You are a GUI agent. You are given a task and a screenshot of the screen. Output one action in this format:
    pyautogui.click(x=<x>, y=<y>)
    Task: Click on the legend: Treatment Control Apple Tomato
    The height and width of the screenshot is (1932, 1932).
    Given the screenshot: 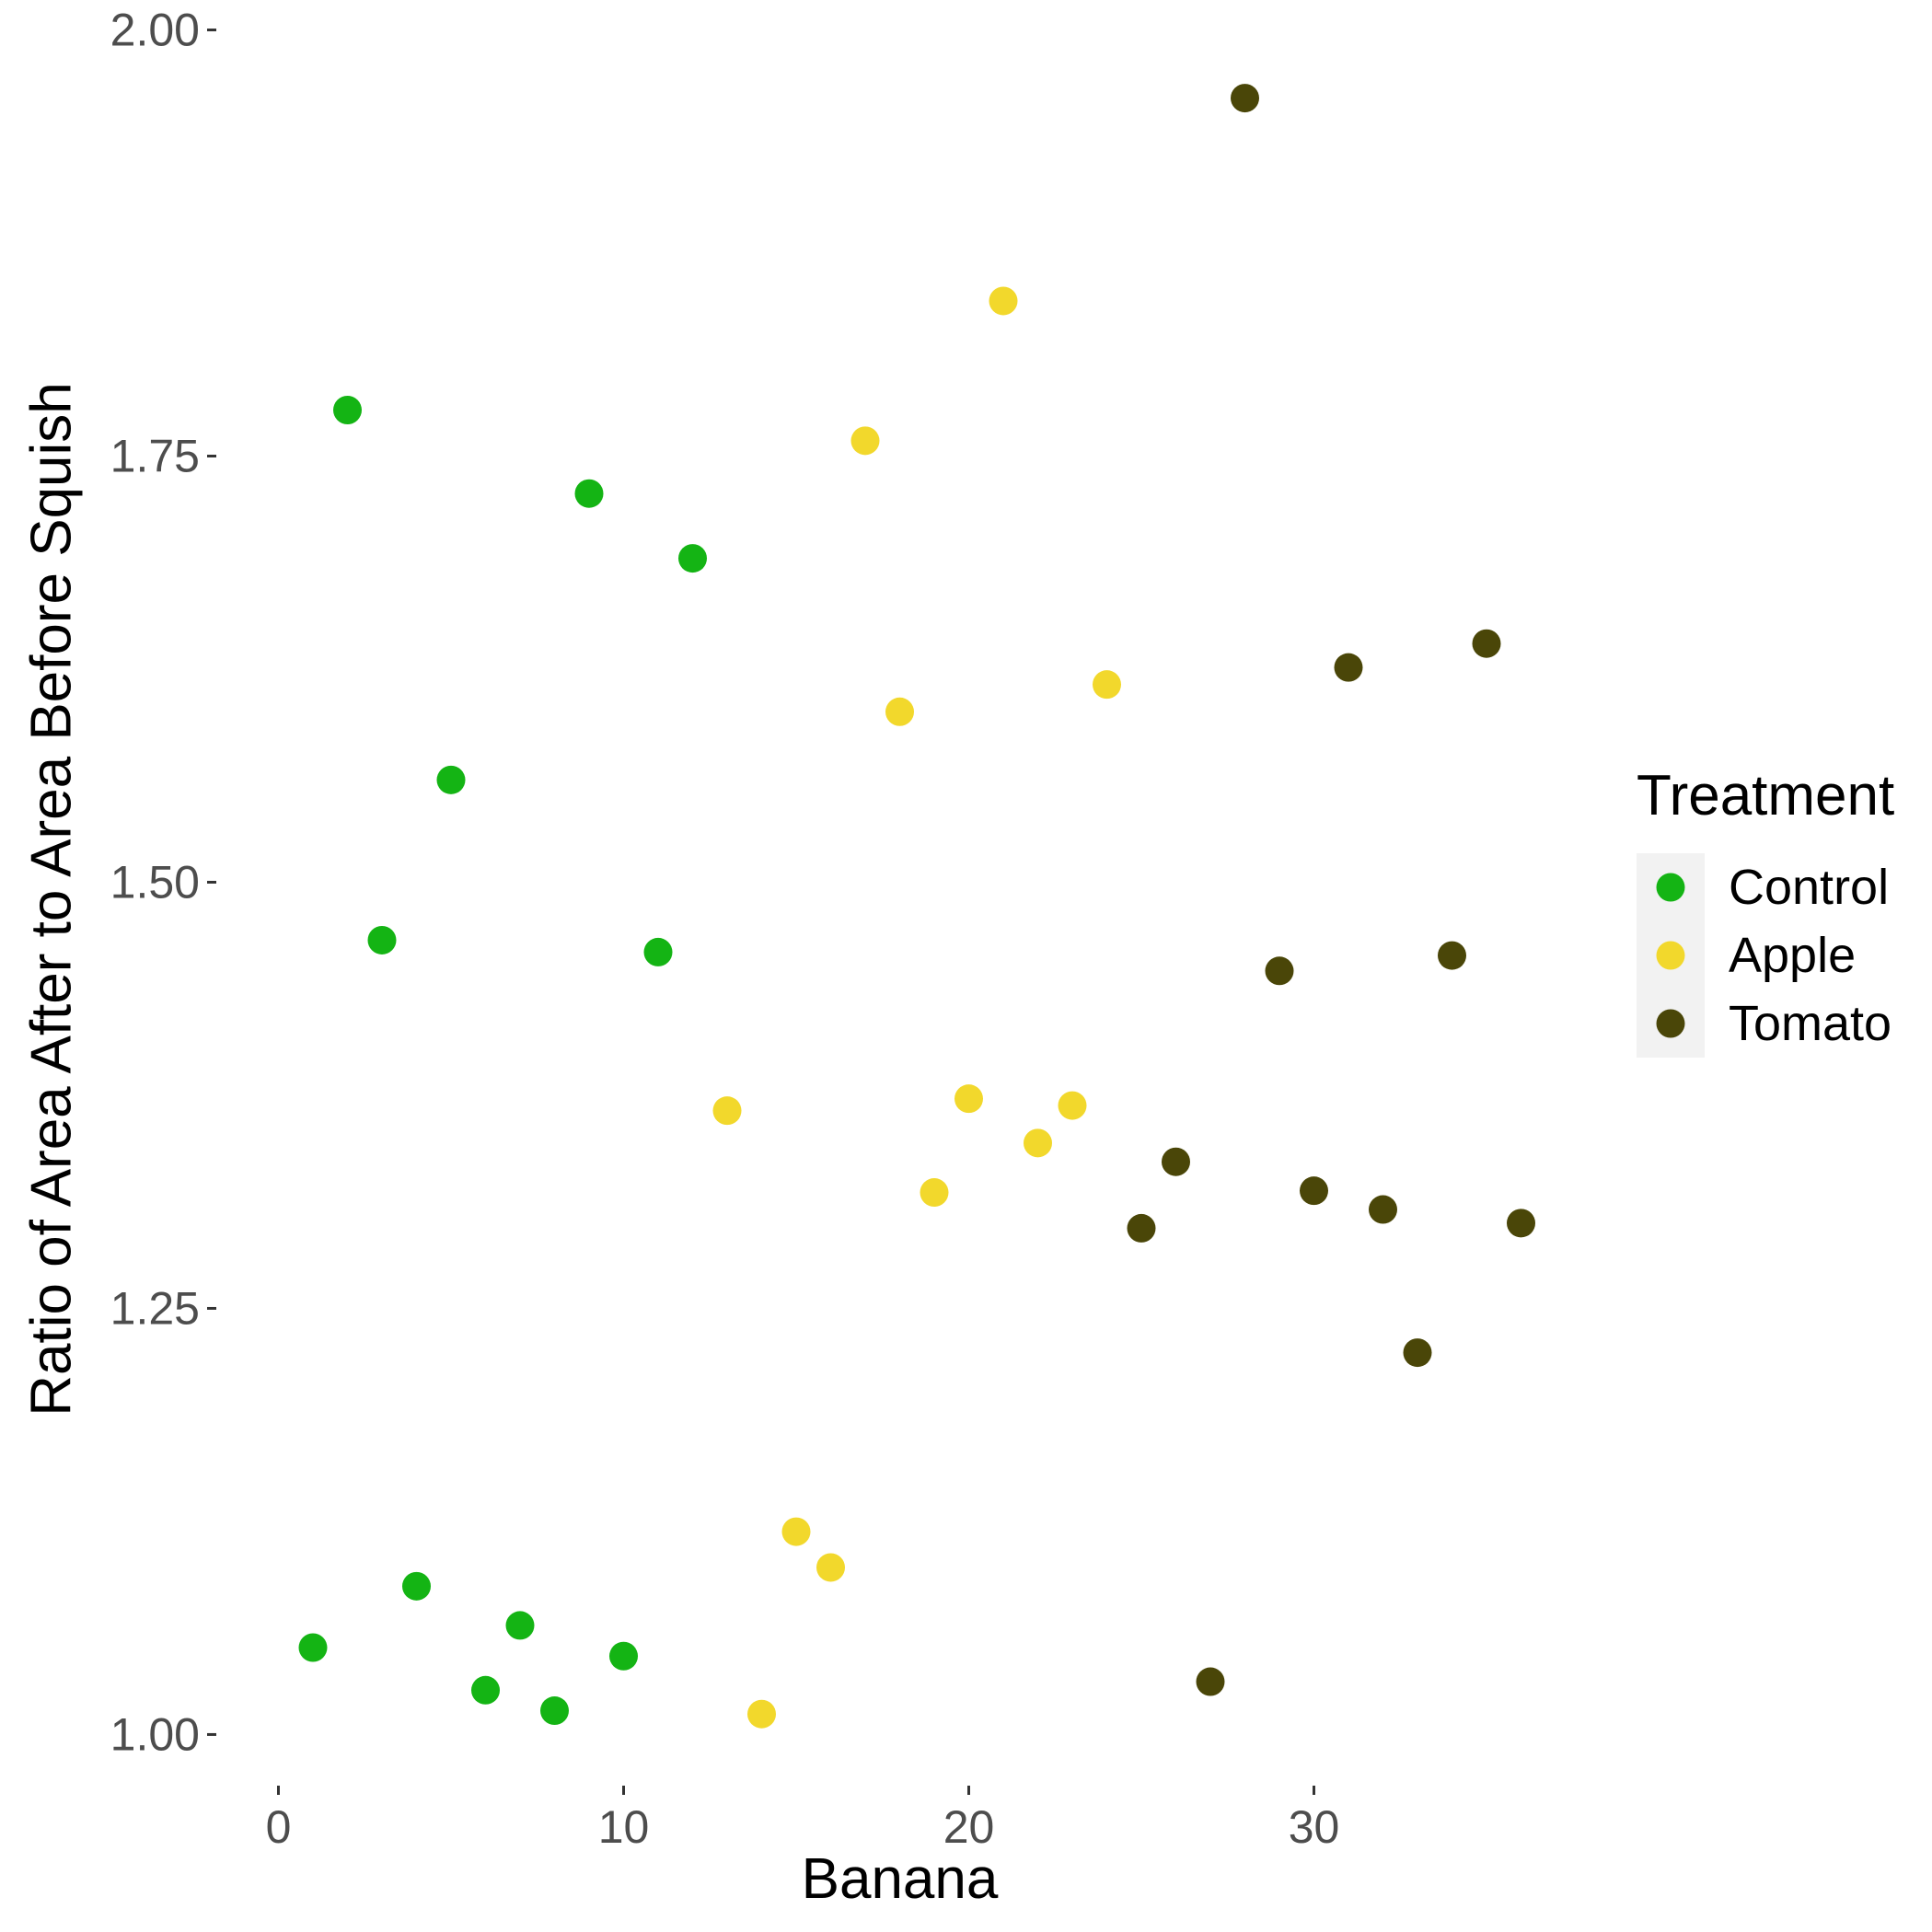 What is the action you would take?
    pyautogui.click(x=1766, y=911)
    